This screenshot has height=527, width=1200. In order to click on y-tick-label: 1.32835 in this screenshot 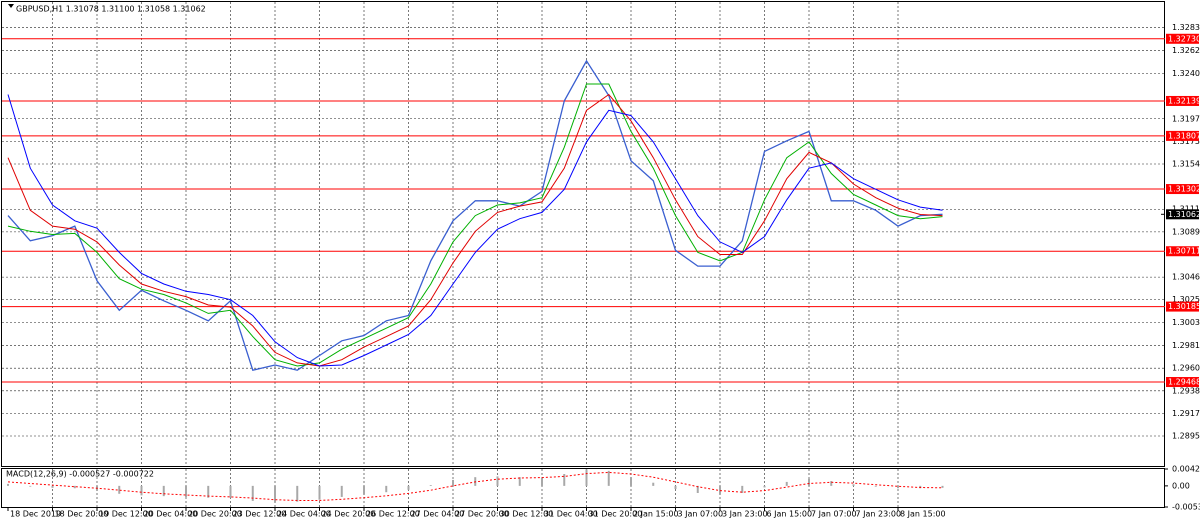, I will do `click(1186, 27)`.